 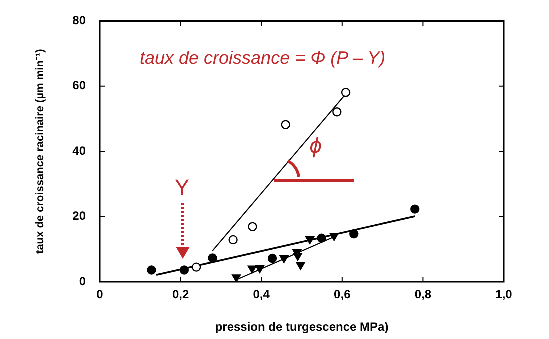 What do you see at coordinates (261, 295) in the screenshot?
I see `x-tick-label: 0,4` at bounding box center [261, 295].